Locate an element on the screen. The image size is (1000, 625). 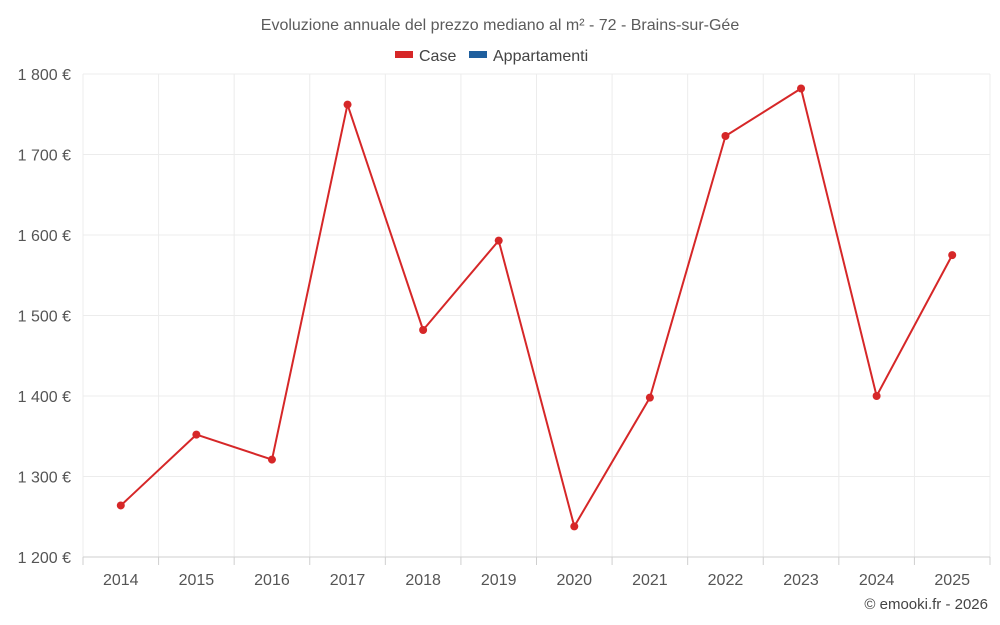
y-tick-label: 1 800 € is located at coordinates (44, 75).